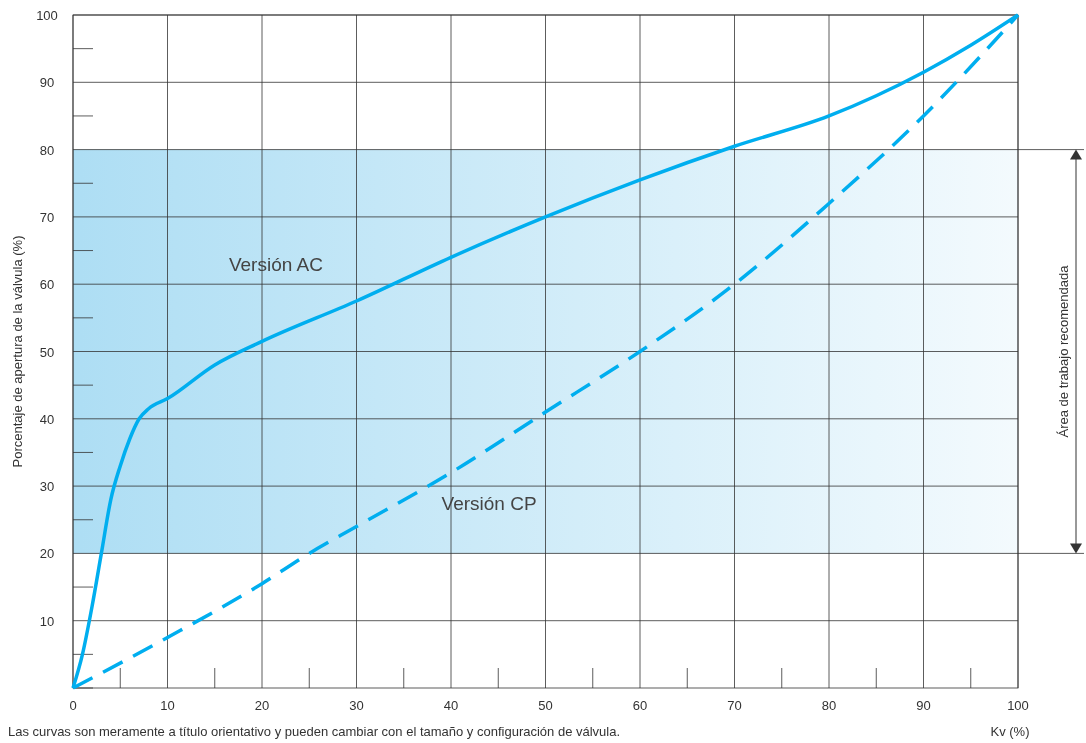 Image resolution: width=1086 pixels, height=743 pixels. What do you see at coordinates (47, 487) in the screenshot?
I see `y-tick-label: 30` at bounding box center [47, 487].